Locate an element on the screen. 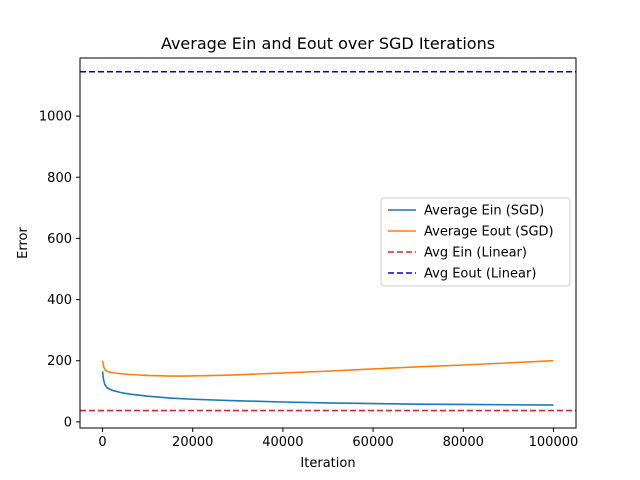  y-tick-label: 600 is located at coordinates (59, 239).